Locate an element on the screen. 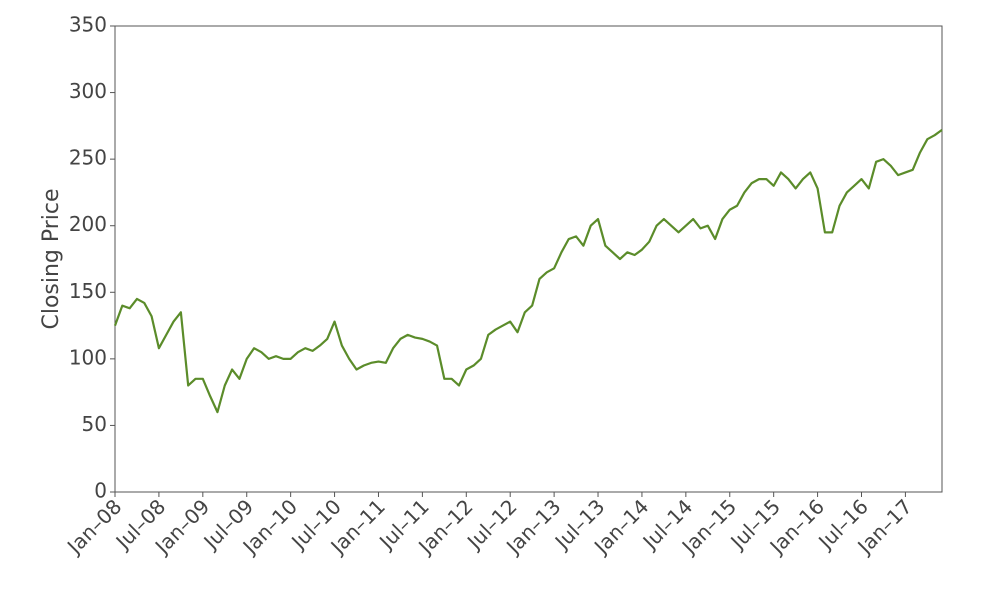  y-tick-label: 50 is located at coordinates (94, 424).